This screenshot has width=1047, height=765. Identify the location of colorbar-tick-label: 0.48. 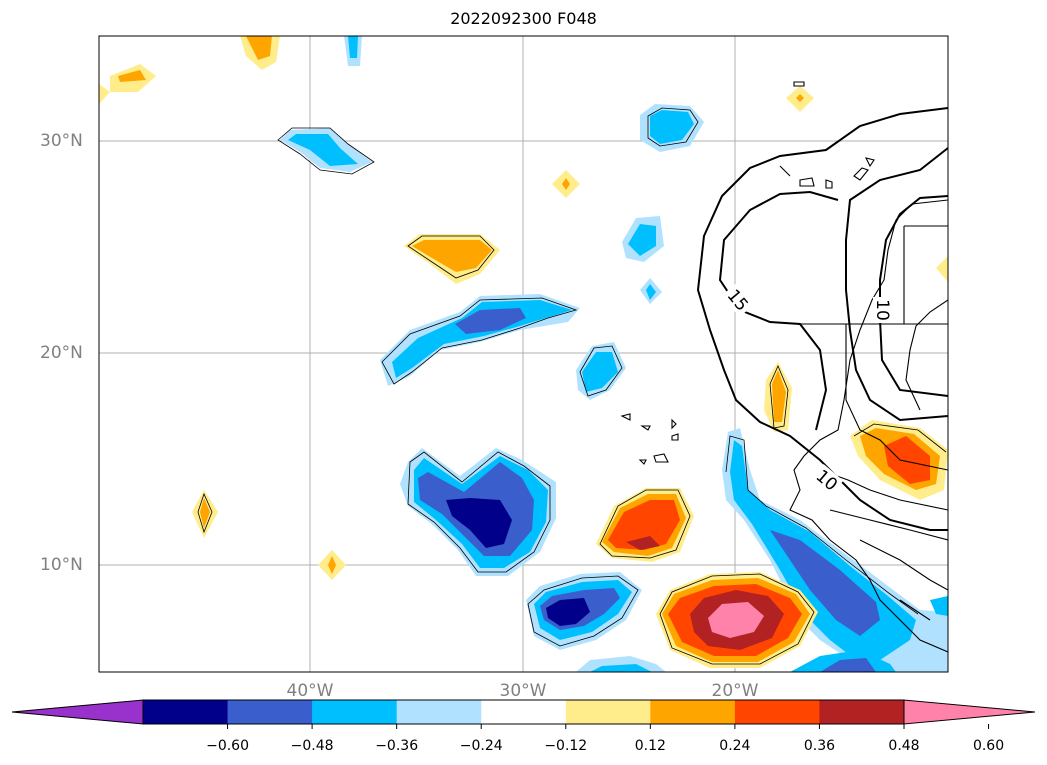
(904, 746).